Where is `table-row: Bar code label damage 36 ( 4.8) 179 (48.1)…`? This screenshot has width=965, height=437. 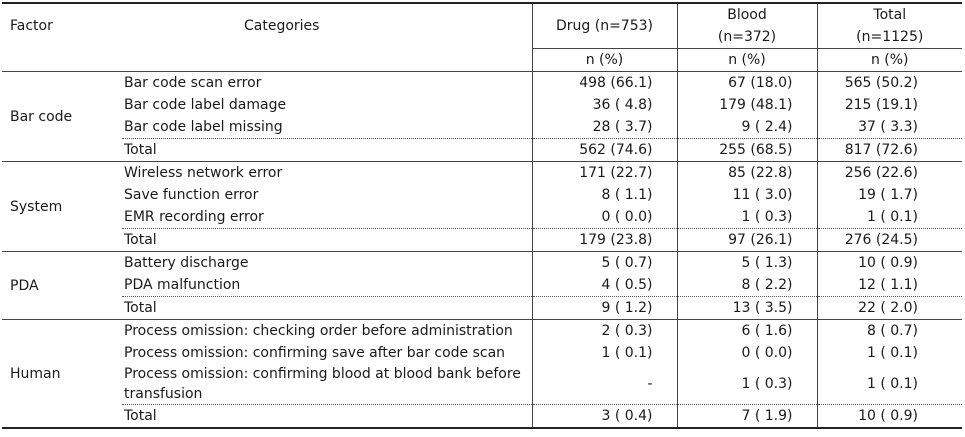
table-row: Bar code label damage 36 ( 4.8) 179 (48.1)… is located at coordinates (482, 105).